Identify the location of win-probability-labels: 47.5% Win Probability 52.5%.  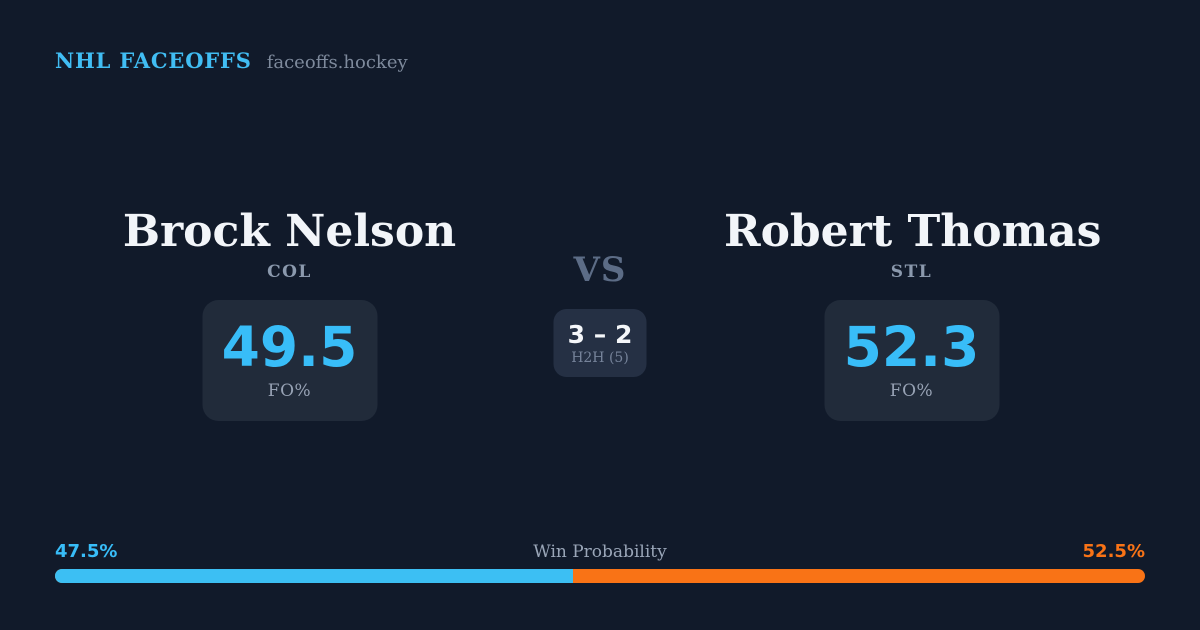
(600, 551).